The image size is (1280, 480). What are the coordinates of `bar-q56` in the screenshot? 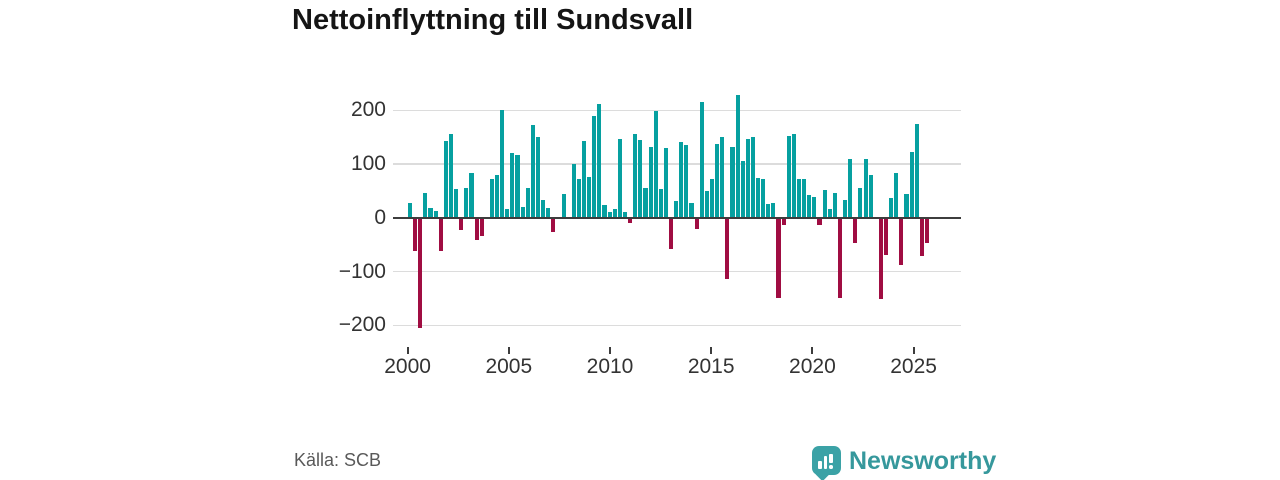 It's located at (696, 223).